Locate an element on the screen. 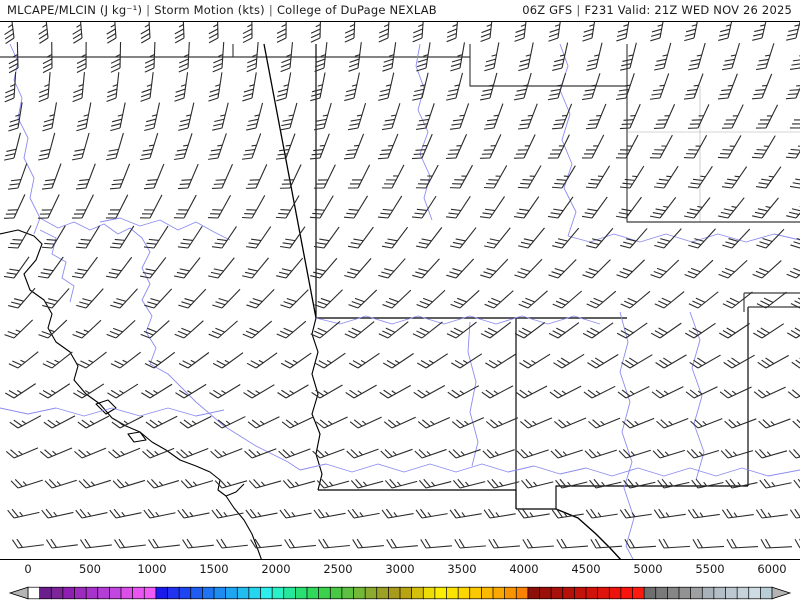 The image size is (800, 600). colorbar-tick-label: 0 is located at coordinates (28, 569).